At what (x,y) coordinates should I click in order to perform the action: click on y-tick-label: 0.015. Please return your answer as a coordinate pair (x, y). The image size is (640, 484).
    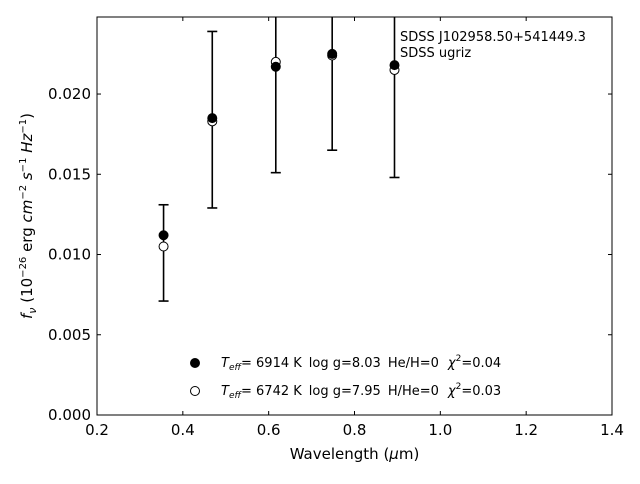
    Looking at the image, I should click on (69, 174).